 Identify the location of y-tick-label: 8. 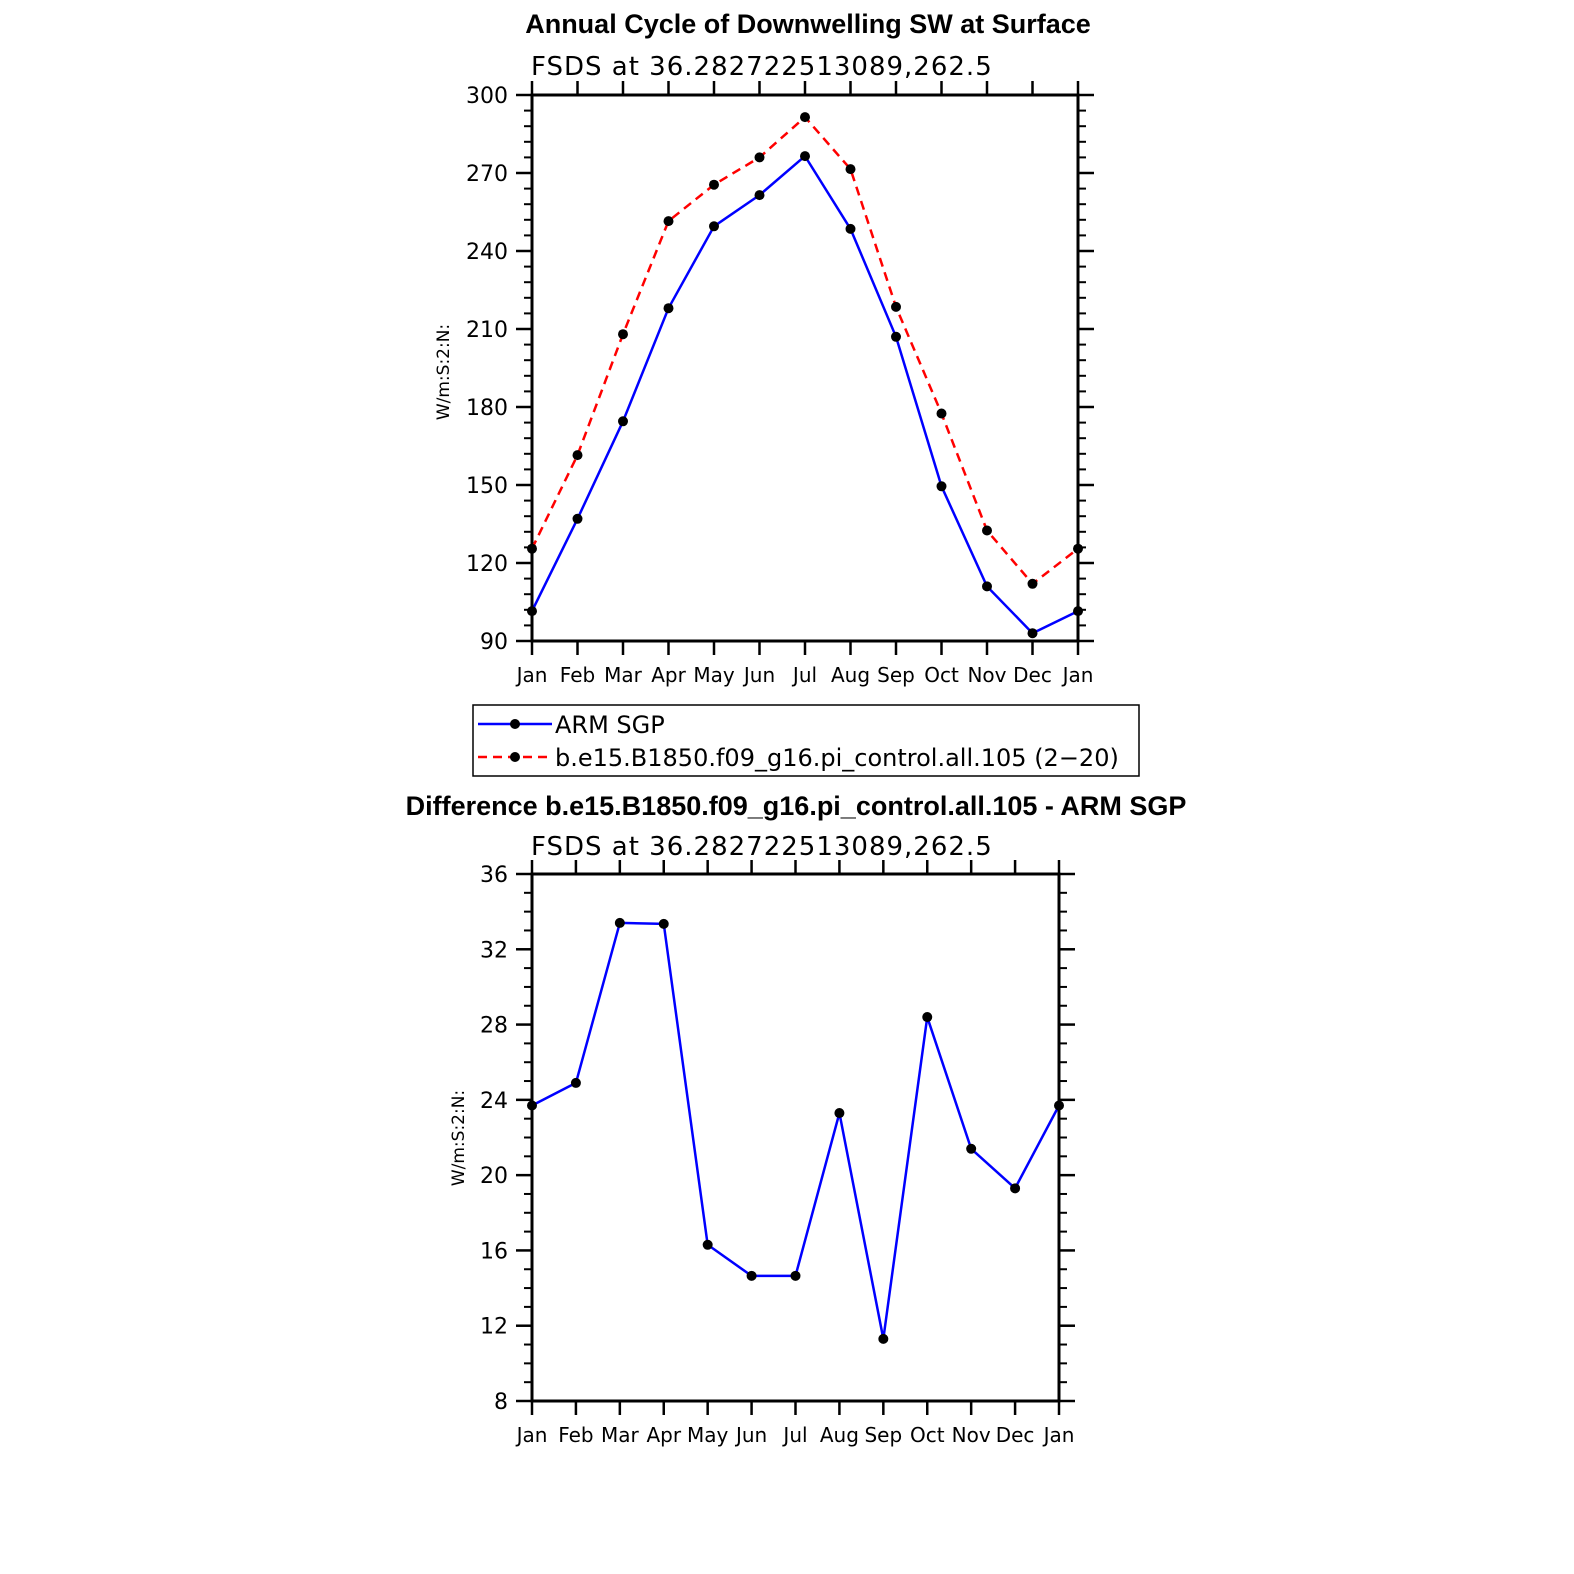
(501, 1402).